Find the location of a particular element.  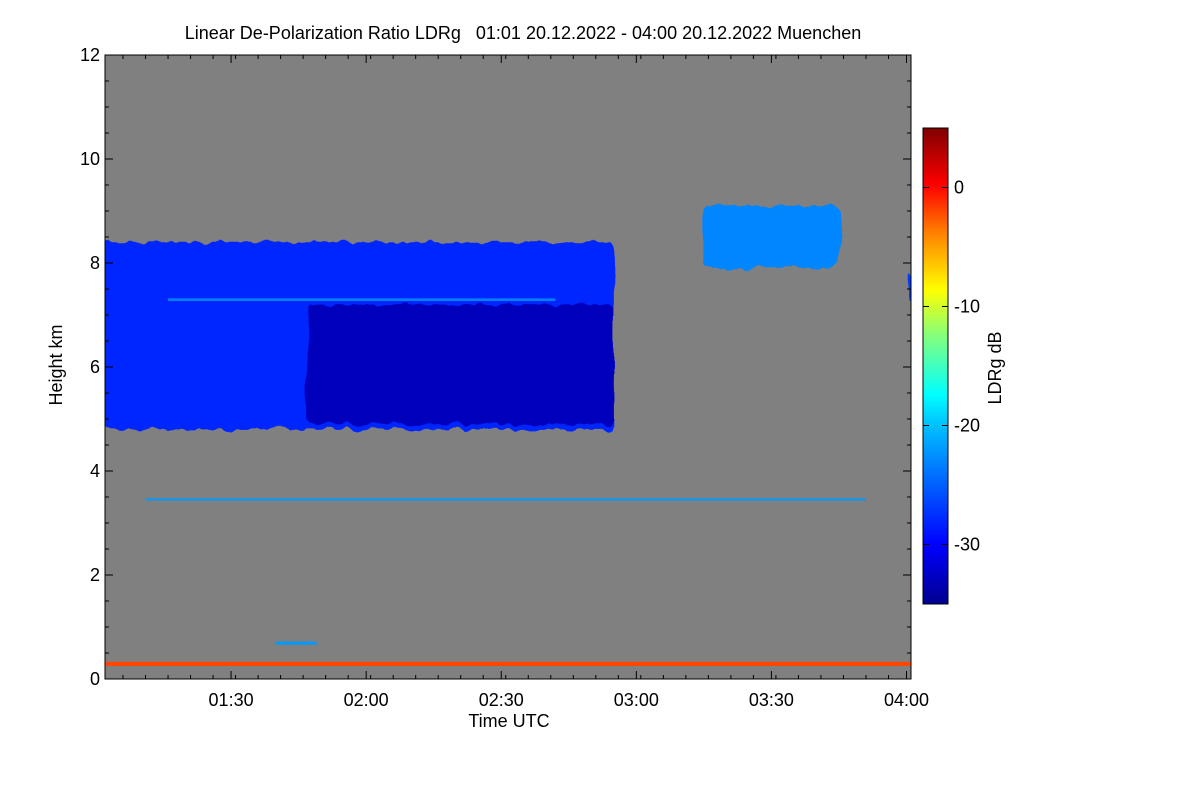

x-tick-label: 04:00 is located at coordinates (906, 700).